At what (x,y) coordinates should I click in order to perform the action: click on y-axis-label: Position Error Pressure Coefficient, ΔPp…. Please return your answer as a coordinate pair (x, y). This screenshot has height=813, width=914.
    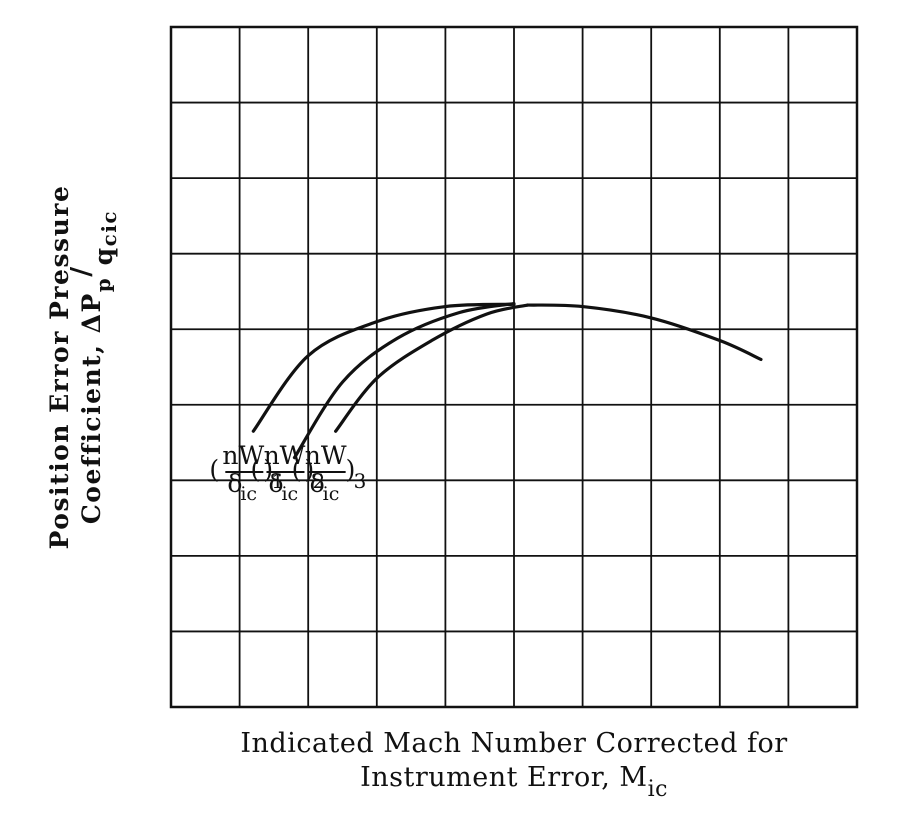
    Looking at the image, I should click on (83, 367).